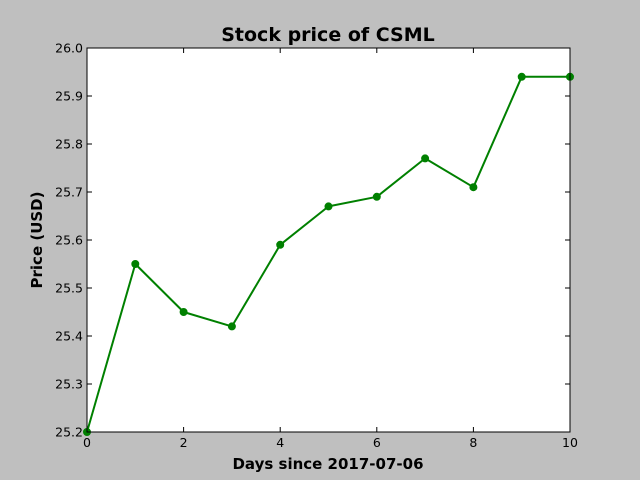 This screenshot has height=480, width=640. What do you see at coordinates (69, 240) in the screenshot?
I see `y-tick-label: 25.6` at bounding box center [69, 240].